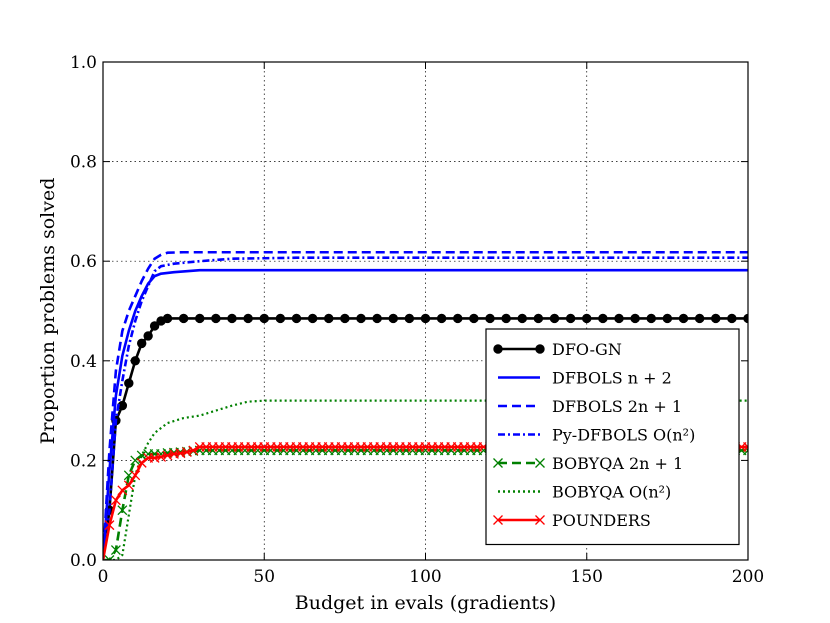 The height and width of the screenshot is (623, 830). I want to click on legend-box, so click(612, 437).